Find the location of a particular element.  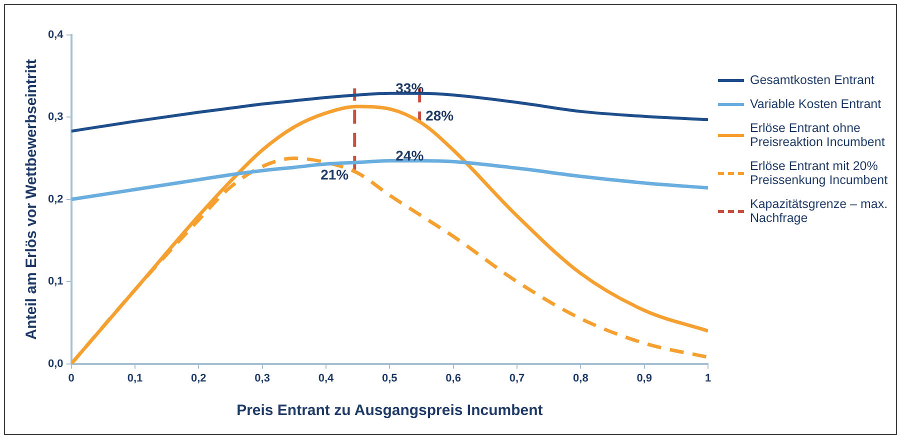

legend-label: Gesamtkosten Entrant is located at coordinates (813, 80).